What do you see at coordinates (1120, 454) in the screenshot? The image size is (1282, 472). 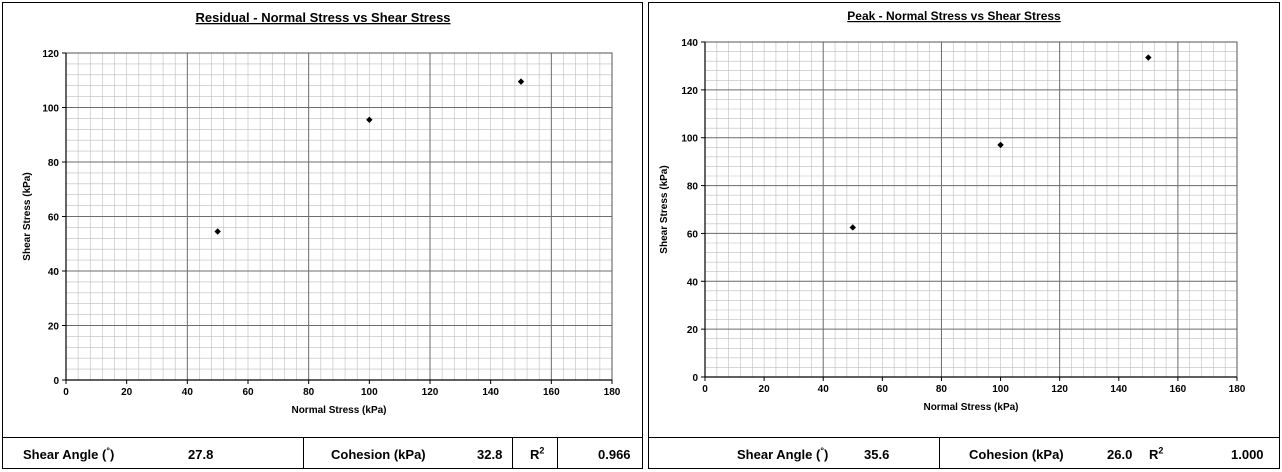 I see `cohesion-value: 26.0` at bounding box center [1120, 454].